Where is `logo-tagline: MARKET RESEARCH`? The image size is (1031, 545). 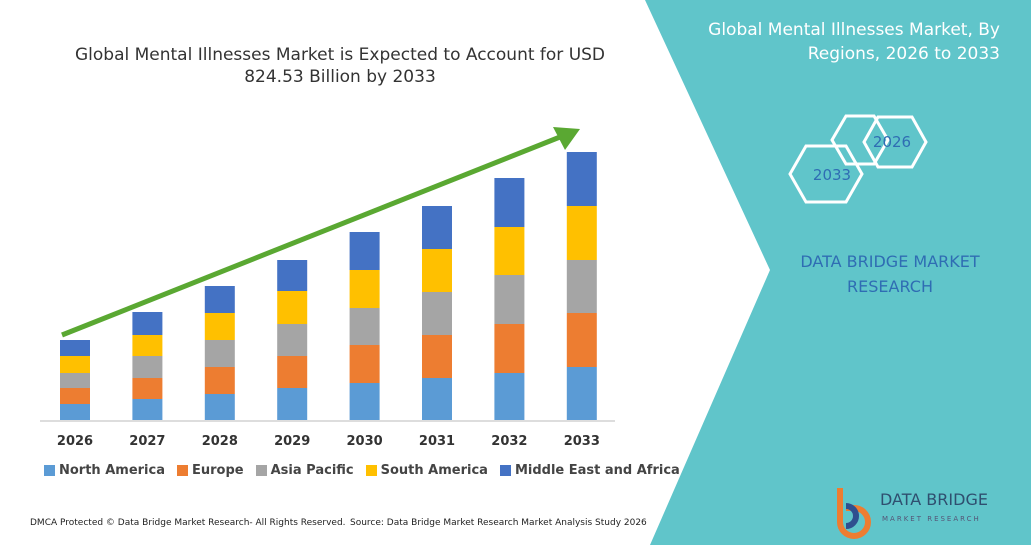
logo-tagline: MARKET RESEARCH is located at coordinates (931, 519).